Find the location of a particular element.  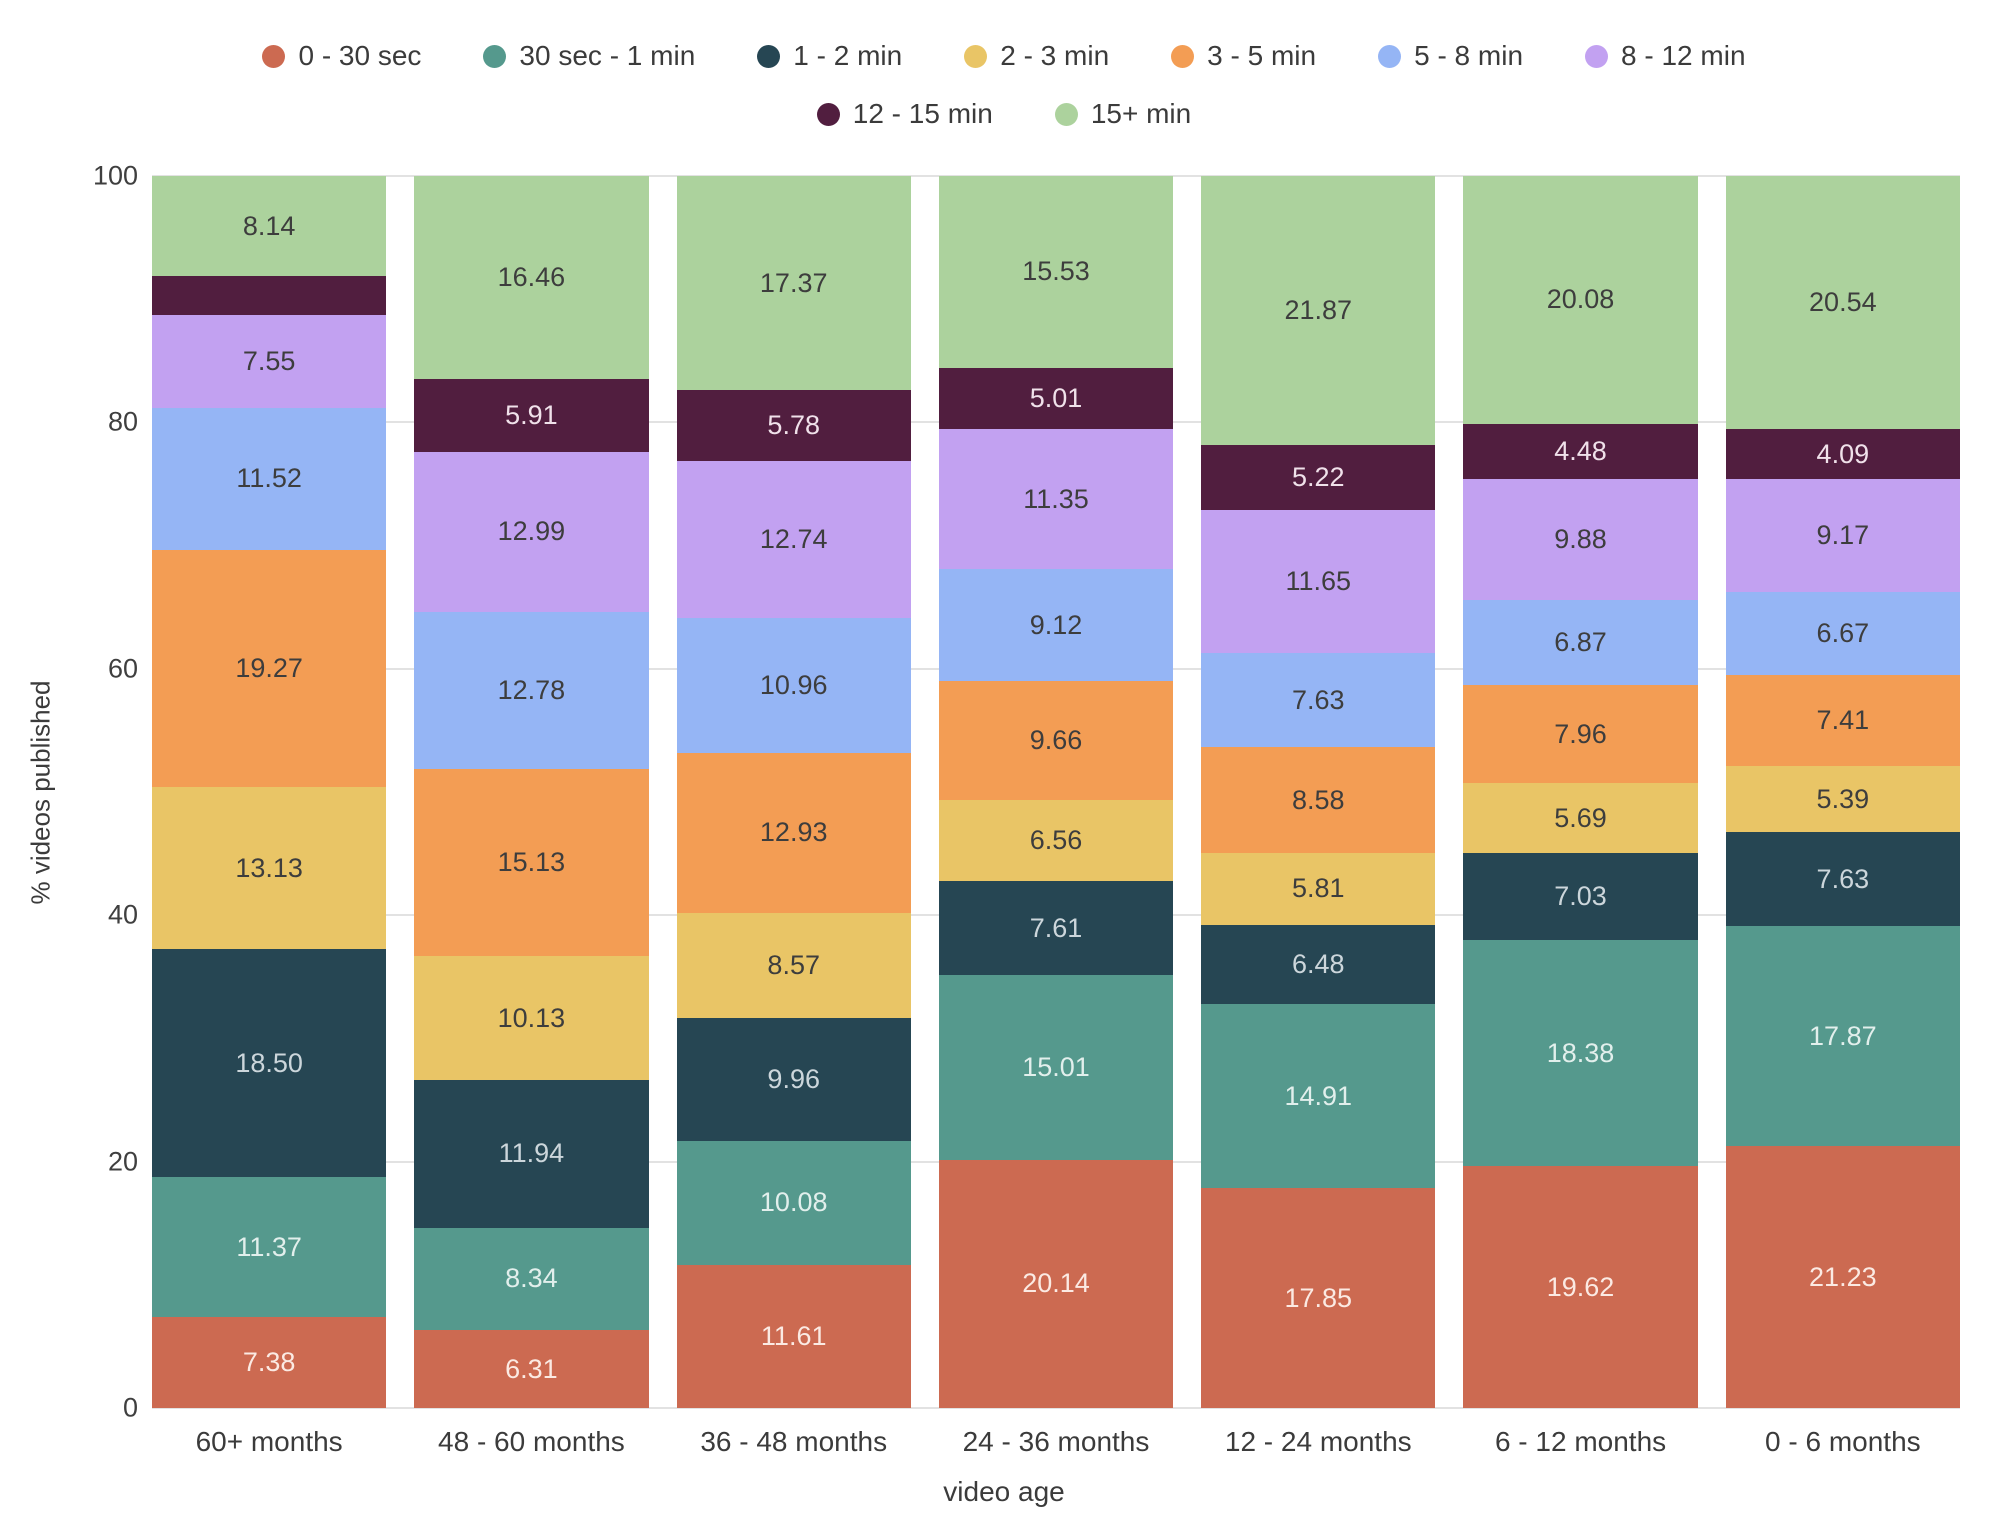

segment-36-48-months-0-30-sec: 11.61 is located at coordinates (793, 1336).